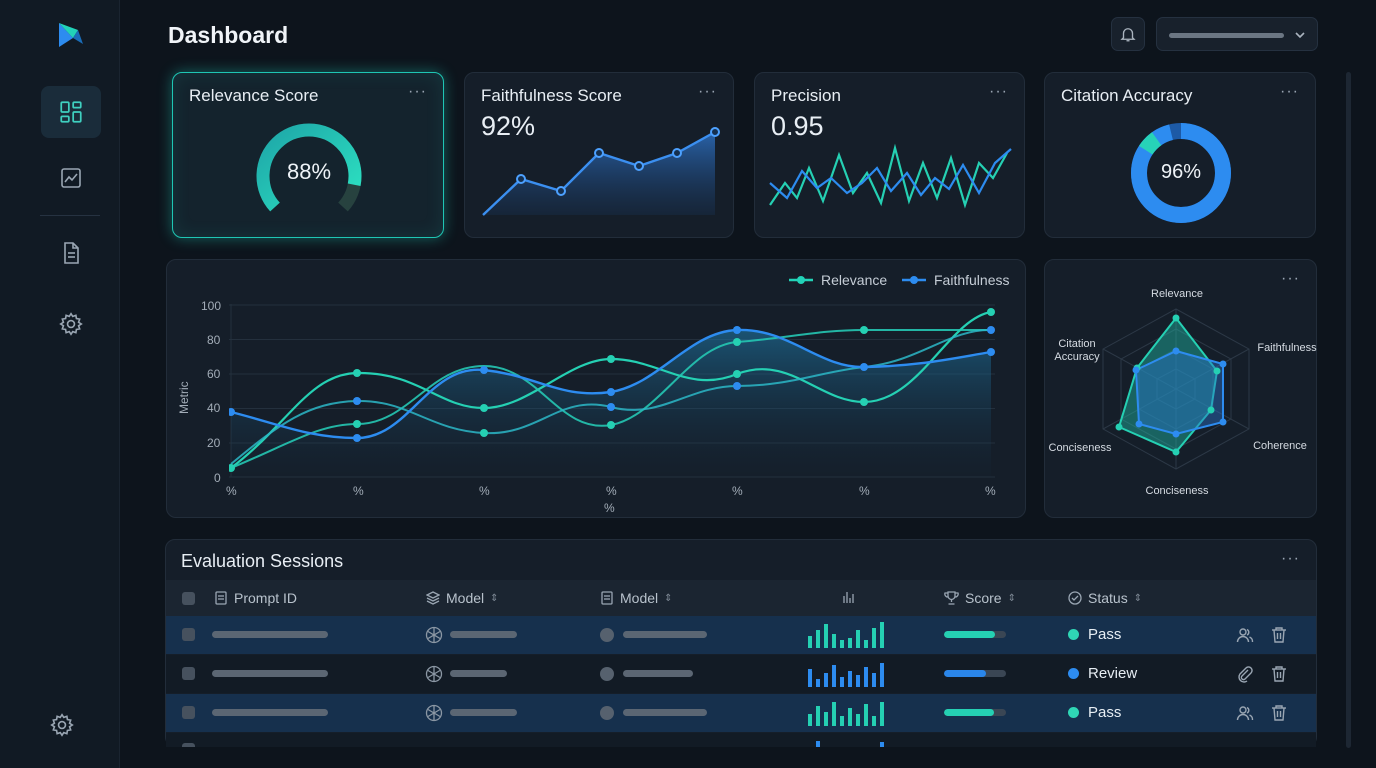 Image resolution: width=1376 pixels, height=768 pixels. Describe the element at coordinates (741, 740) in the screenshot. I see `table-row` at that location.